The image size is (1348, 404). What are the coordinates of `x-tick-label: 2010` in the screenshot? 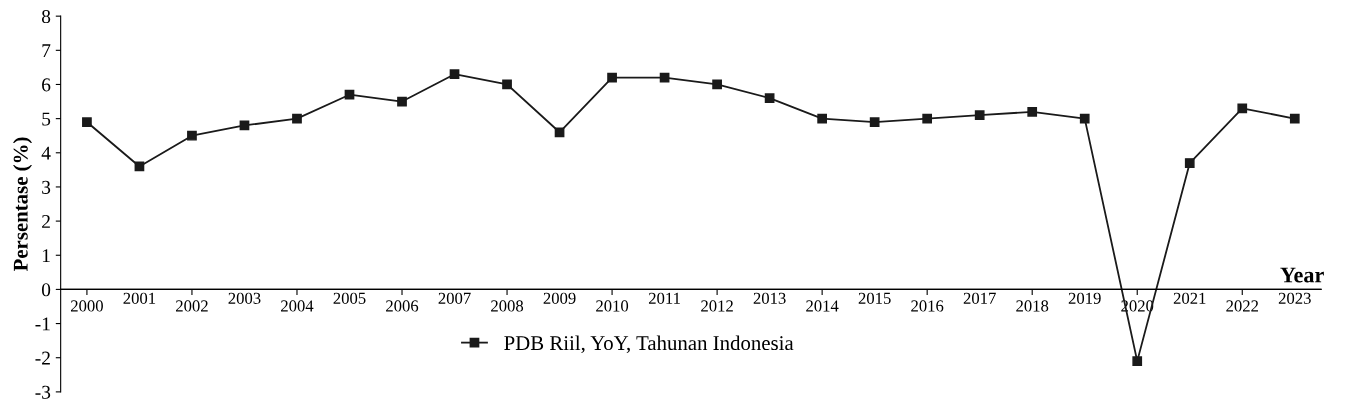 It's located at (612, 306).